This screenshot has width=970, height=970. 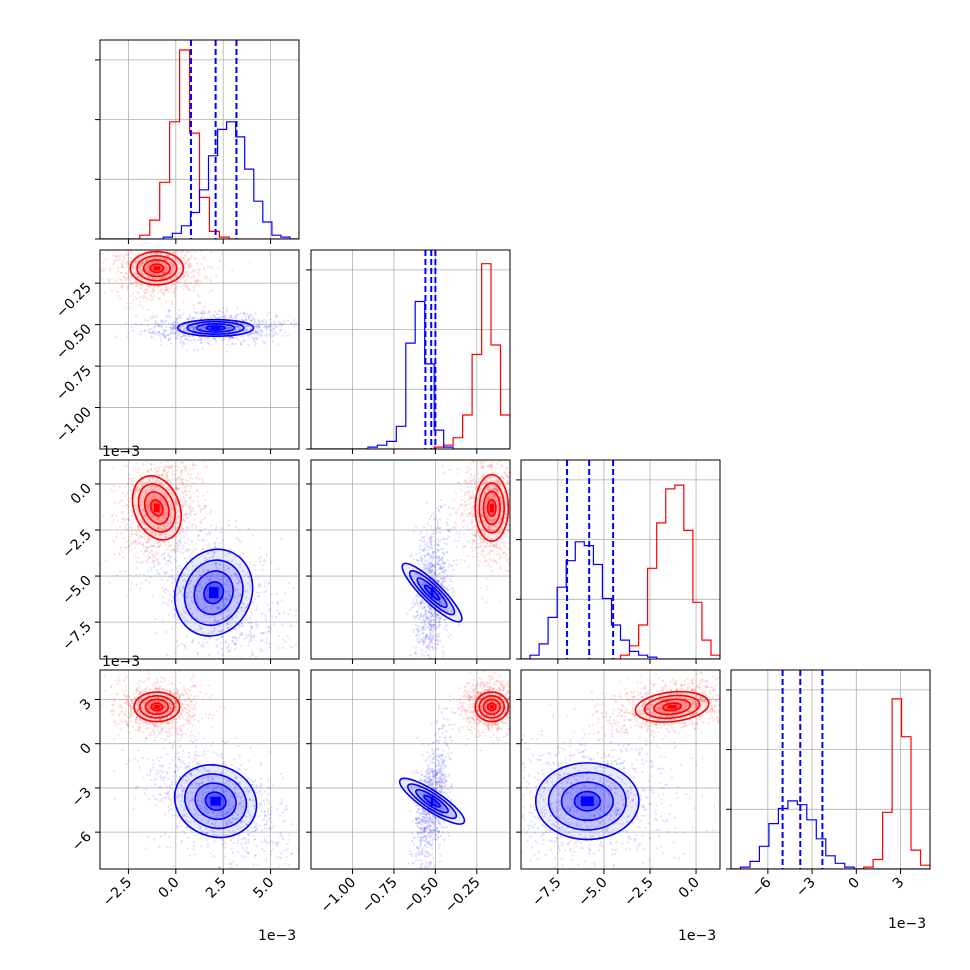 I want to click on y-tick-label: 0.0, so click(x=81, y=493).